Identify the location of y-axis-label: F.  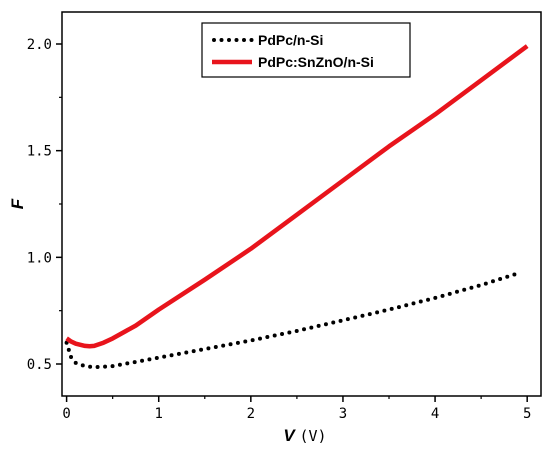
(17, 203).